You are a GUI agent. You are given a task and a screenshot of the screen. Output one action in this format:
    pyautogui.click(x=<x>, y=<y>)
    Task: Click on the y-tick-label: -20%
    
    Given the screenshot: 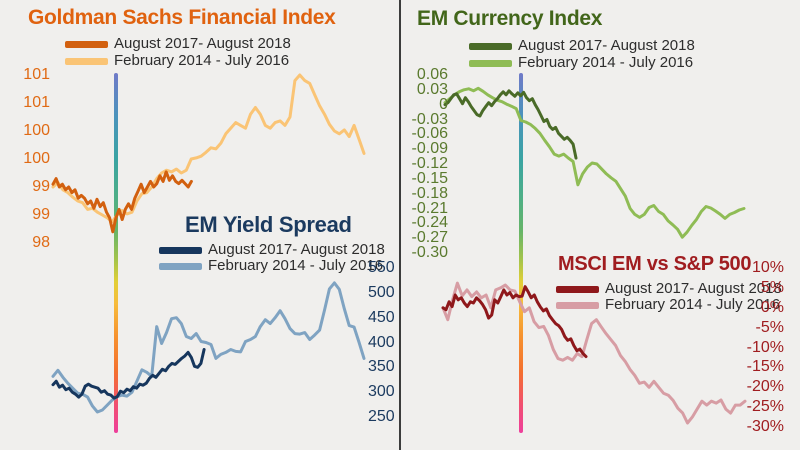 What is the action you would take?
    pyautogui.click(x=765, y=387)
    